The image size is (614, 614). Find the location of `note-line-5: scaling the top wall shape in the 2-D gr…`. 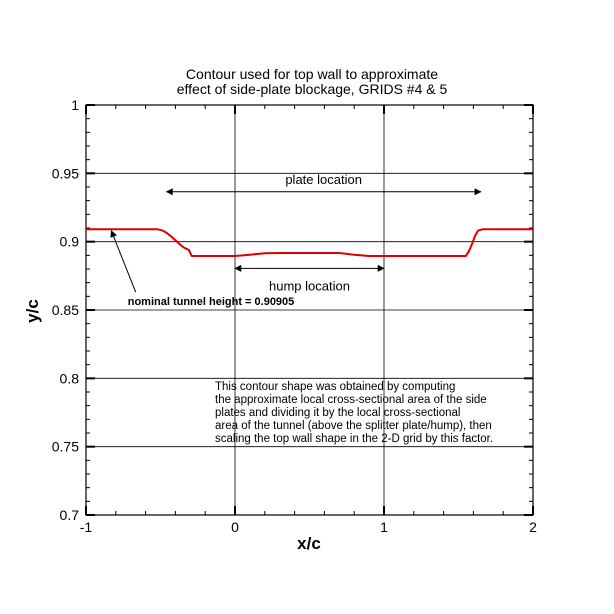

note-line-5: scaling the top wall shape in the 2-D gr… is located at coordinates (354, 439).